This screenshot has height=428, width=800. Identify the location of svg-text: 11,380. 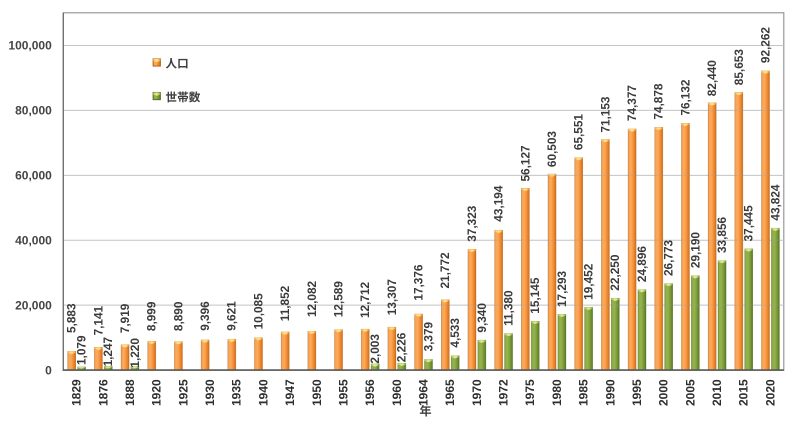
(509, 308).